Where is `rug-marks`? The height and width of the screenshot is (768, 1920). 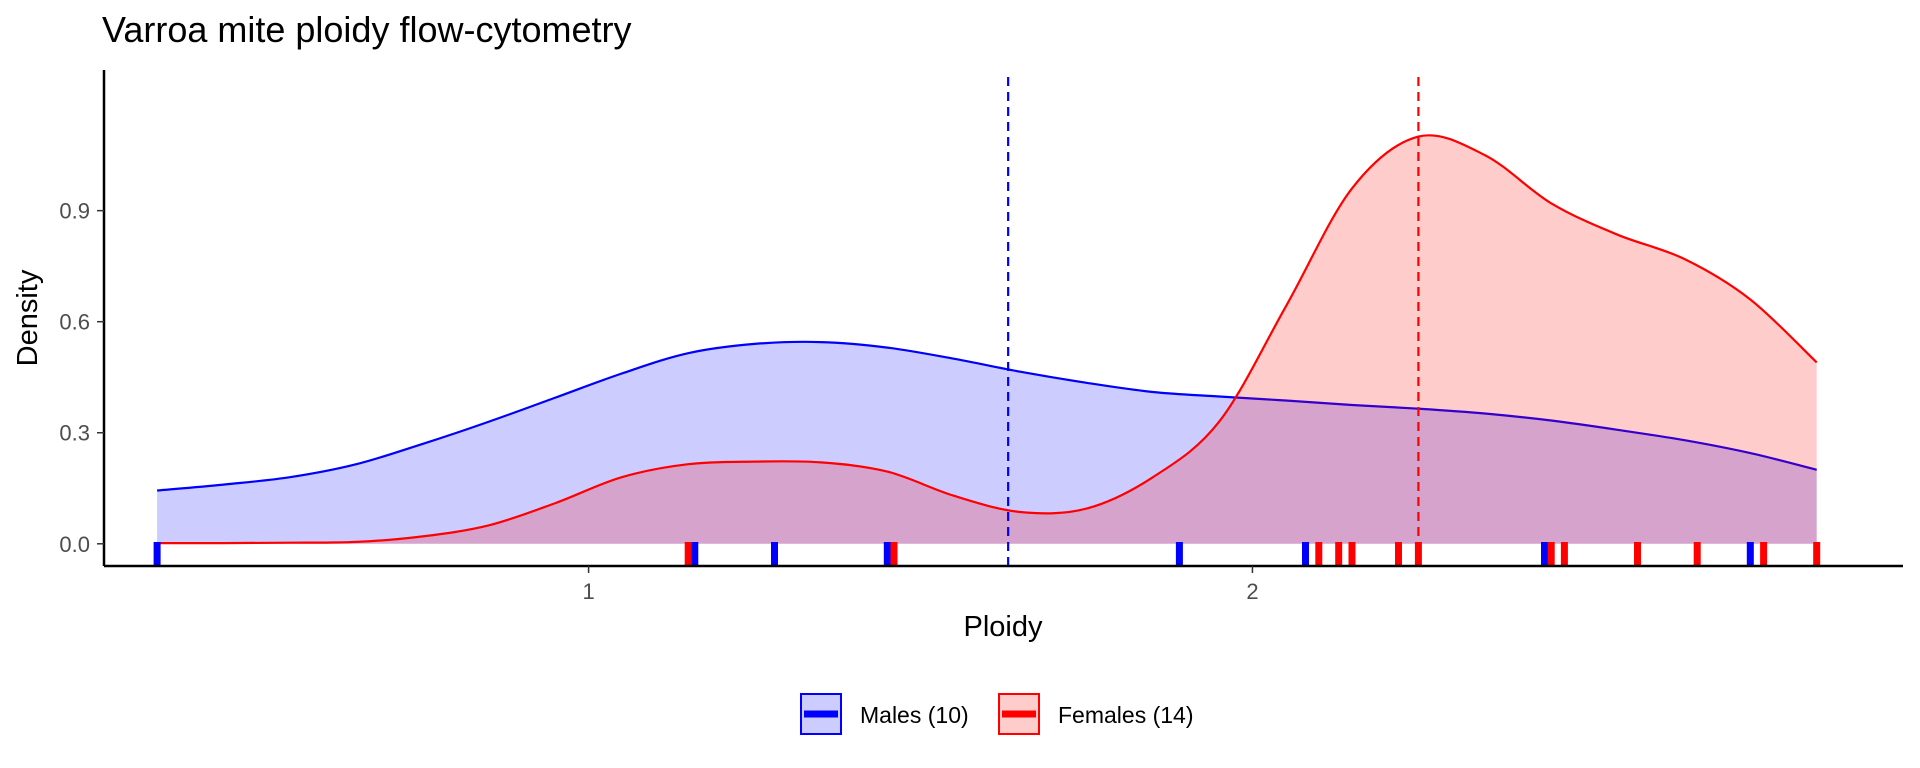 rug-marks is located at coordinates (987, 553).